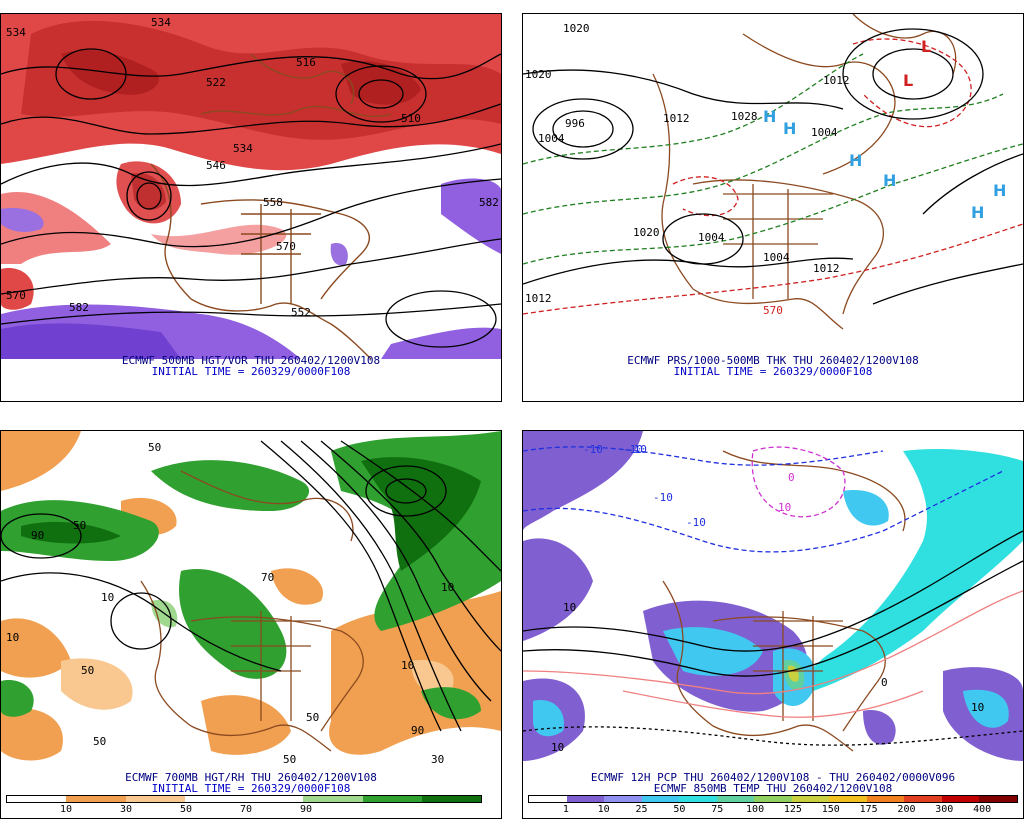 The height and width of the screenshot is (819, 1024). Describe the element at coordinates (126, 809) in the screenshot. I see `rh-legend-tick-label: 30` at that location.